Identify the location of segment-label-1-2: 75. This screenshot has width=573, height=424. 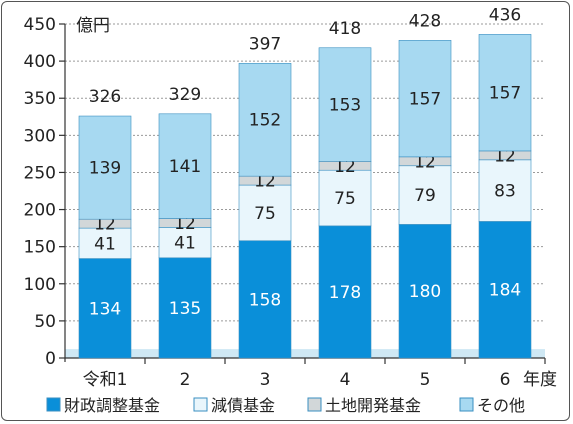
(265, 214).